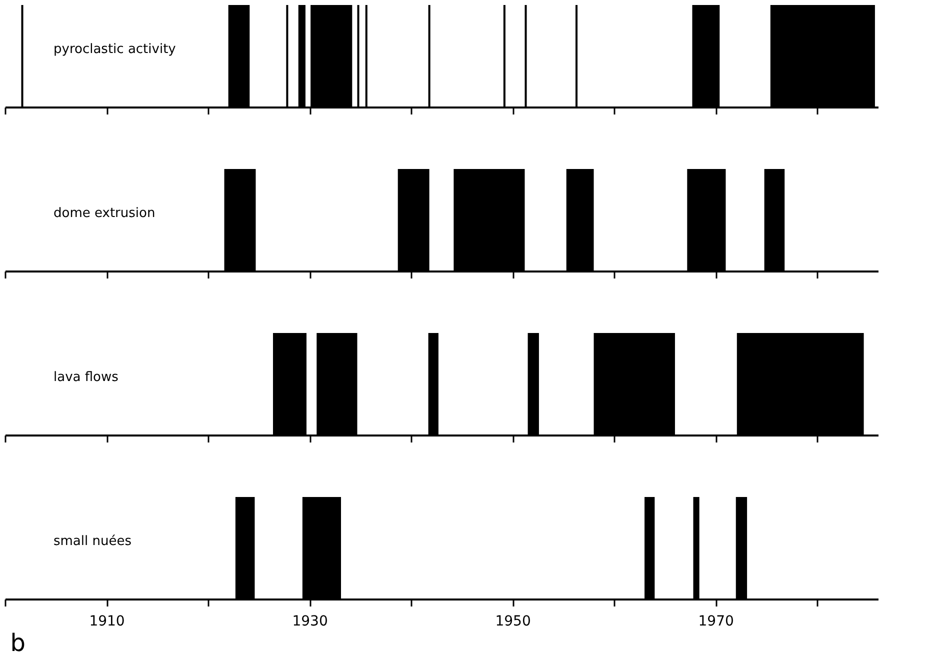  I want to click on x-tick-label: 1930, so click(310, 622).